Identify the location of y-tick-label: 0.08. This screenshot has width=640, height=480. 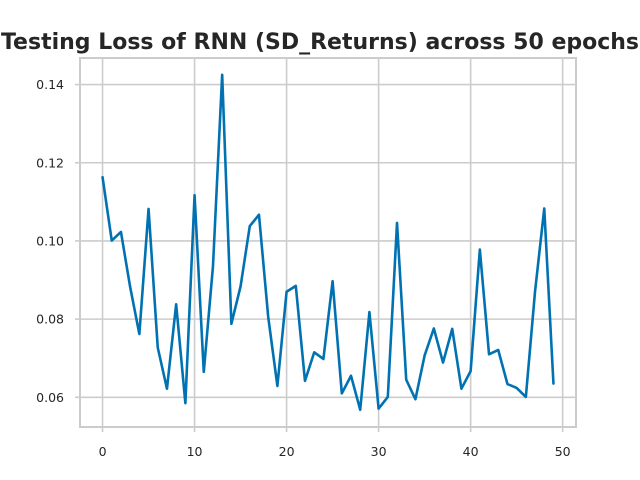
(50, 319).